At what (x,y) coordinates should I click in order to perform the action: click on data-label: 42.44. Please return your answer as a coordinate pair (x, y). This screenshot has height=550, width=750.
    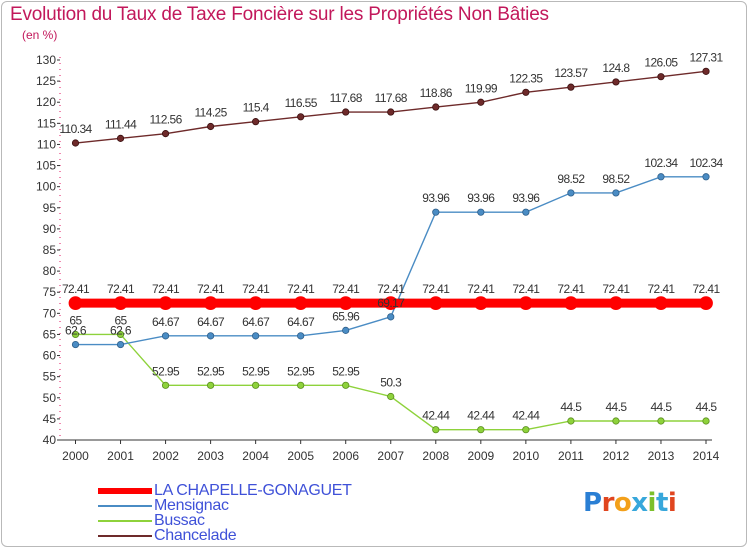
    Looking at the image, I should click on (481, 416).